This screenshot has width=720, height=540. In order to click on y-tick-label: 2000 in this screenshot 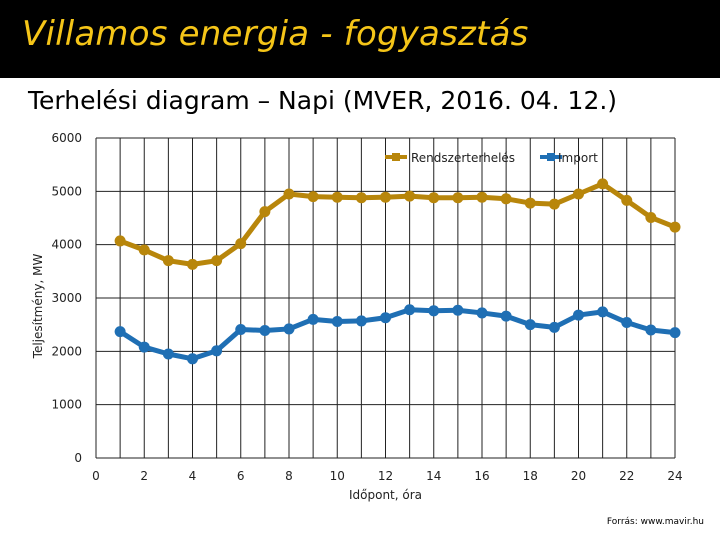, I will do `click(66, 351)`.